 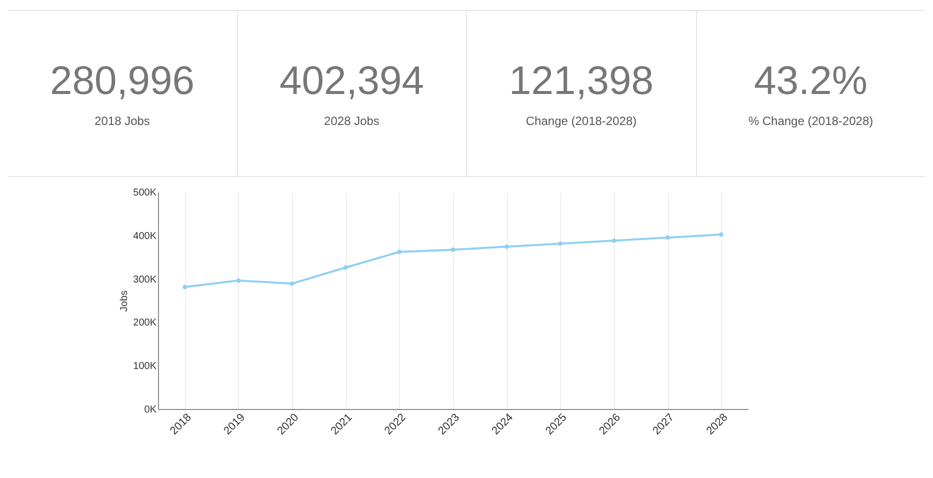 What do you see at coordinates (811, 121) in the screenshot?
I see `text: % Change (2018-2028)` at bounding box center [811, 121].